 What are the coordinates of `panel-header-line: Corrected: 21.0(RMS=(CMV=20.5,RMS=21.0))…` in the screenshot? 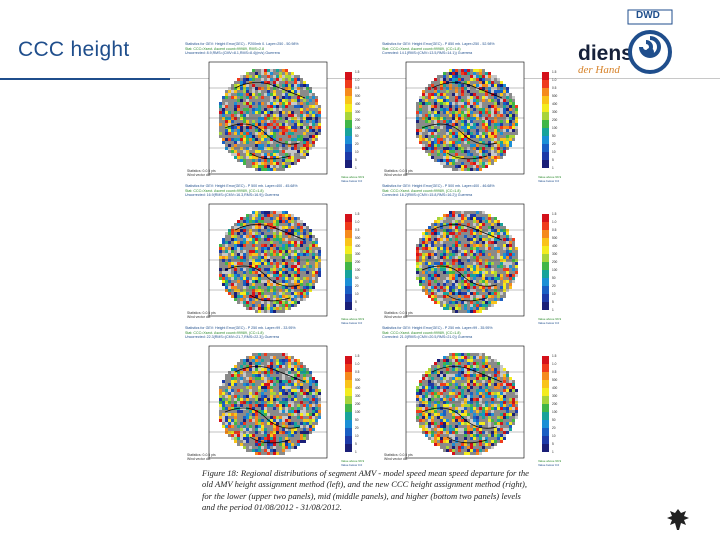 It's located at (427, 337).